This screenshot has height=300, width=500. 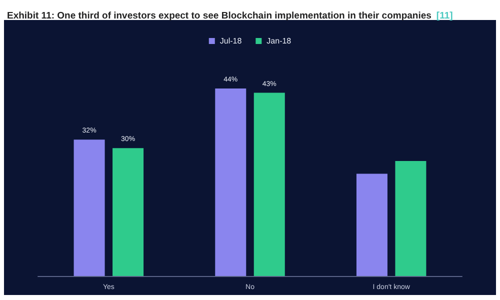 What do you see at coordinates (279, 41) in the screenshot?
I see `legend-label: Jan-18` at bounding box center [279, 41].